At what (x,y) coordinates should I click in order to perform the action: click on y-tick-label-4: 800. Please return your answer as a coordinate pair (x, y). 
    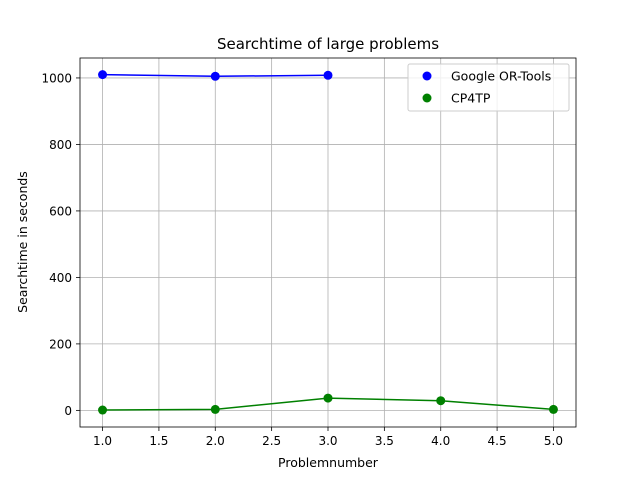
    Looking at the image, I should click on (60, 145).